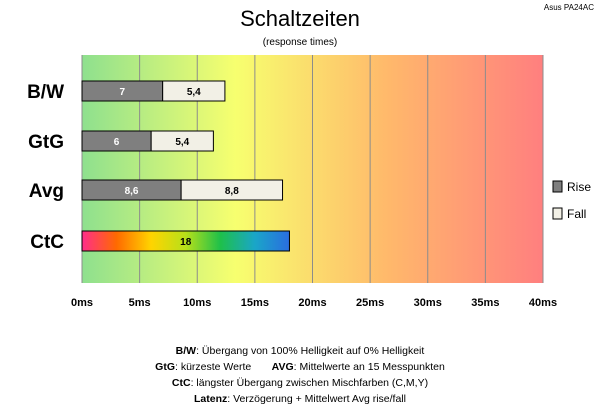 This screenshot has width=600, height=415. I want to click on chart-title: Schaltzeiten, so click(300, 18).